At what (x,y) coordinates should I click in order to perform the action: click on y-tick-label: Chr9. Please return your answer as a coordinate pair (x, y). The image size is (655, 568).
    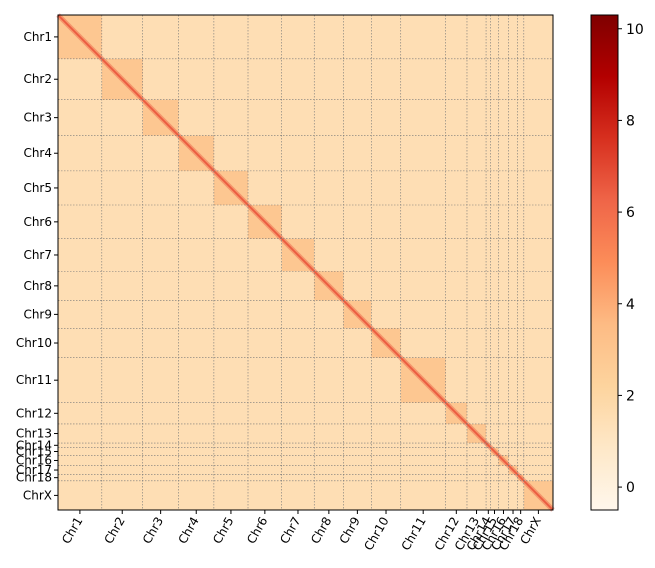
    Looking at the image, I should click on (37, 314).